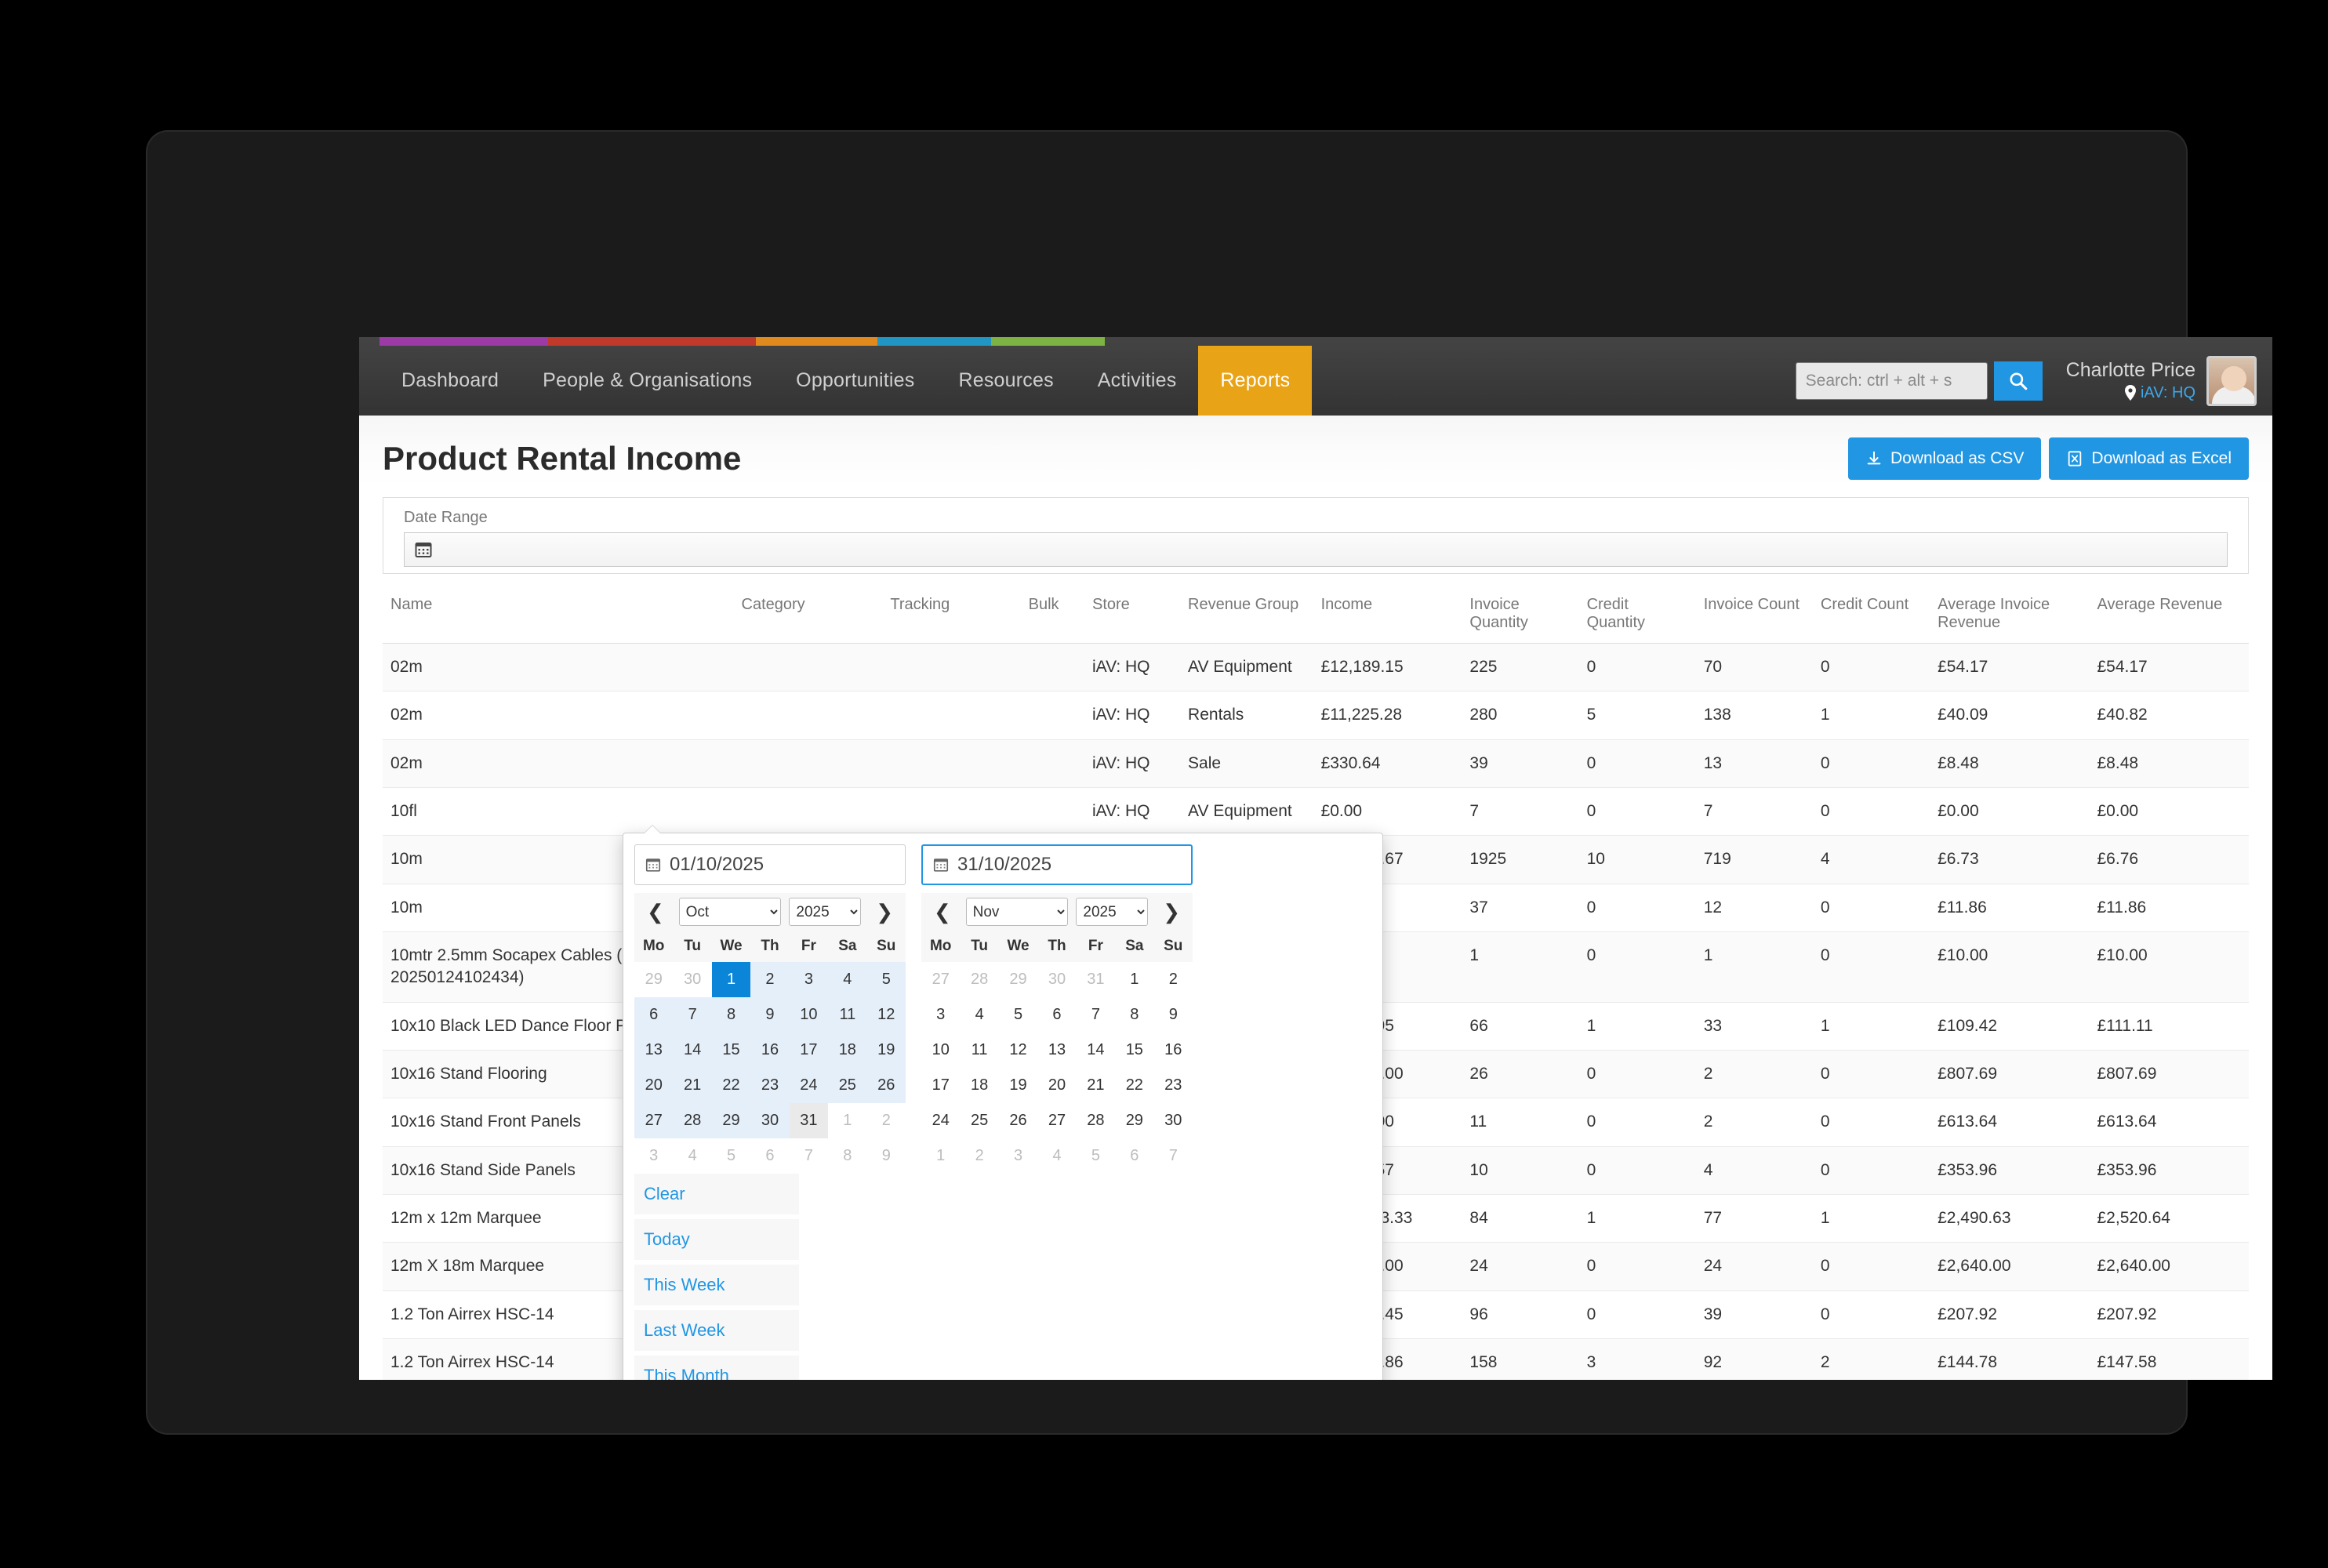 This screenshot has width=2328, height=1568. What do you see at coordinates (1171, 912) in the screenshot?
I see `next-month-arrow-right: ❯` at bounding box center [1171, 912].